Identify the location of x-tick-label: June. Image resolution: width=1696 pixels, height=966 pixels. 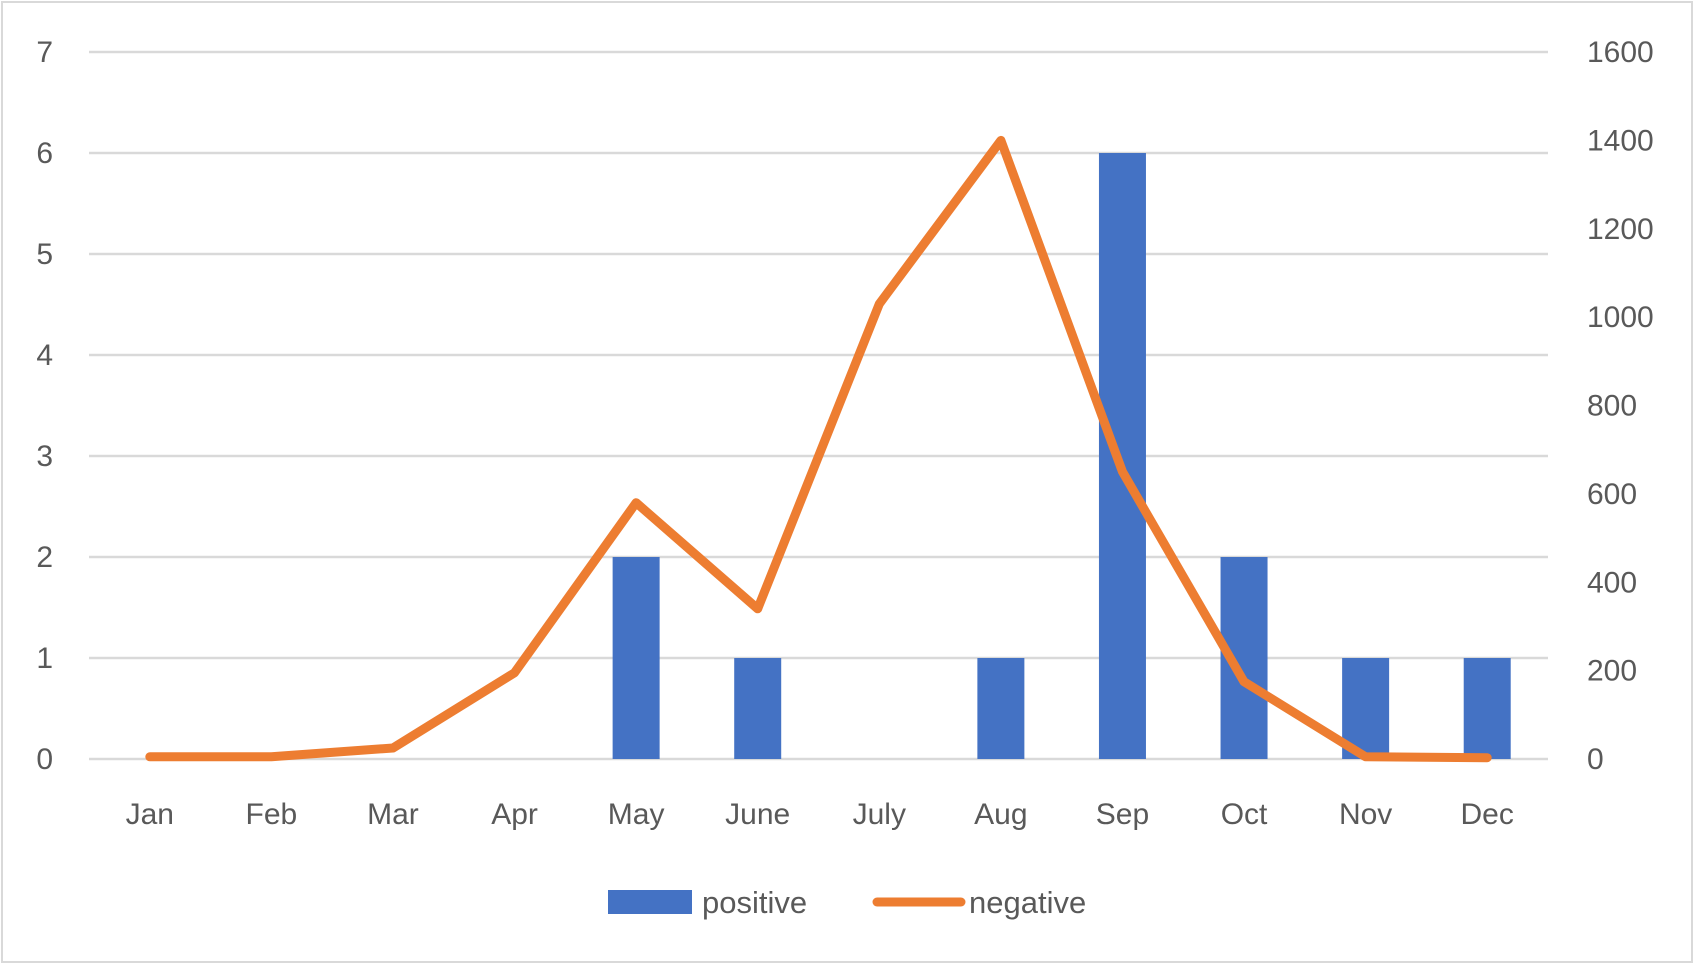
(757, 814).